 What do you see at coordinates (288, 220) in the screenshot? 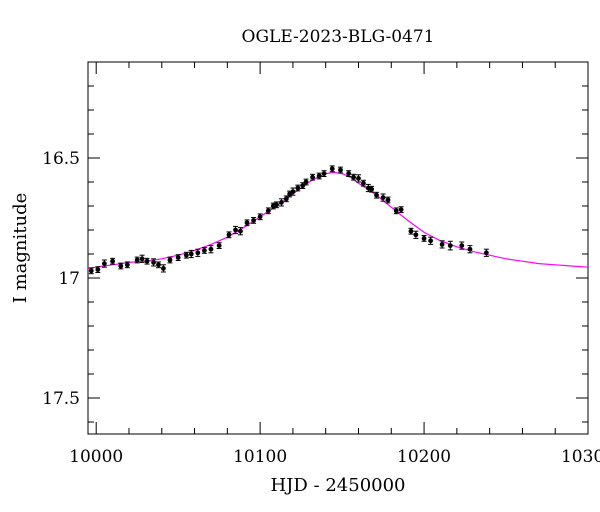
I see `data-points` at bounding box center [288, 220].